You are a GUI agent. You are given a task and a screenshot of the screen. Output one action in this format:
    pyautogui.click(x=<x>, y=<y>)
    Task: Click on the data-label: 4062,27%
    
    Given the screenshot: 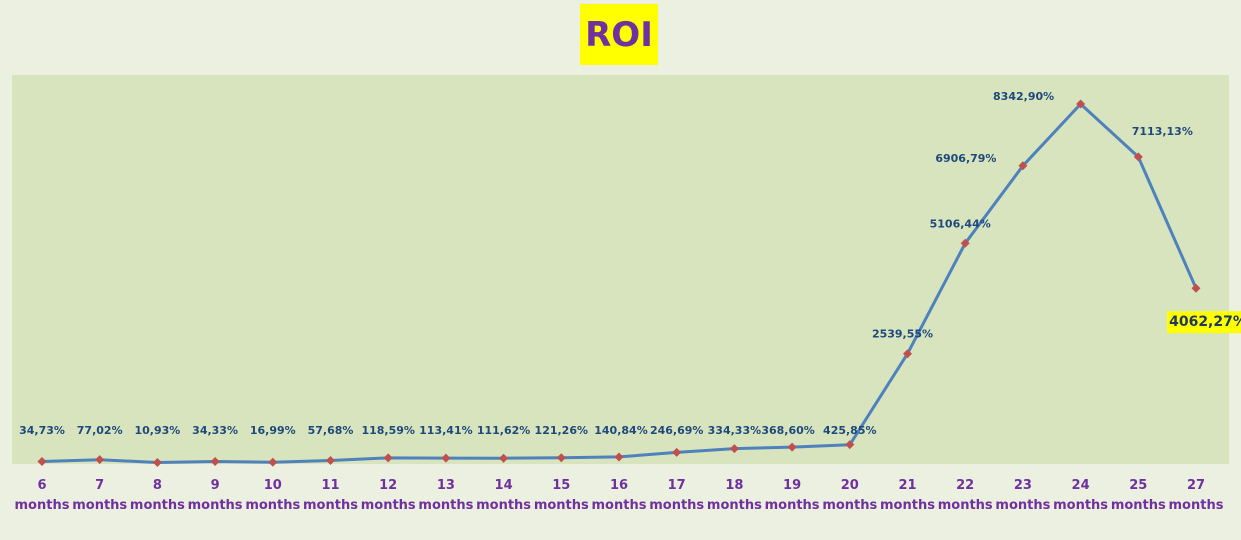 What is the action you would take?
    pyautogui.click(x=1205, y=322)
    